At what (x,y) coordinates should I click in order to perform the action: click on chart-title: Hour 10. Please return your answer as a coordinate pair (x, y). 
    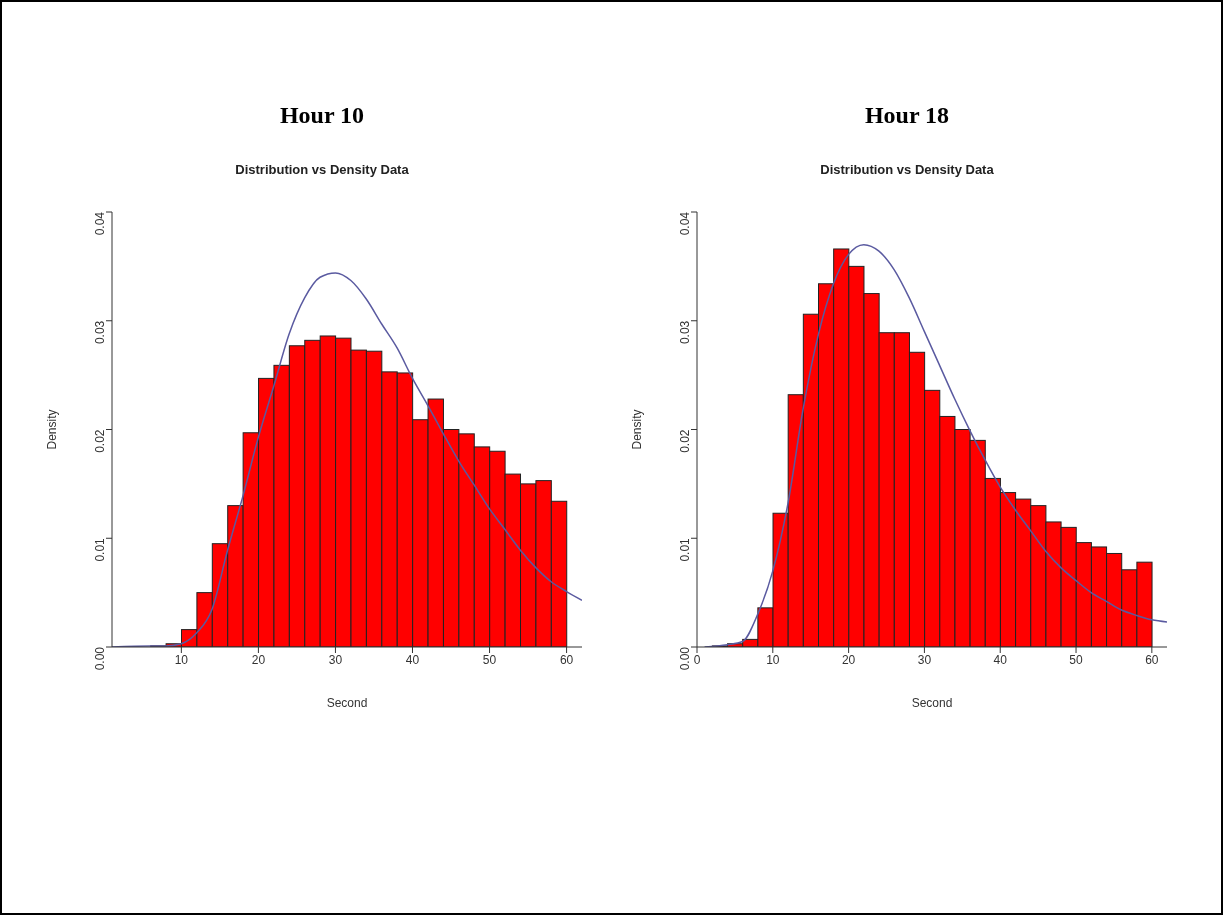
    Looking at the image, I should click on (322, 116).